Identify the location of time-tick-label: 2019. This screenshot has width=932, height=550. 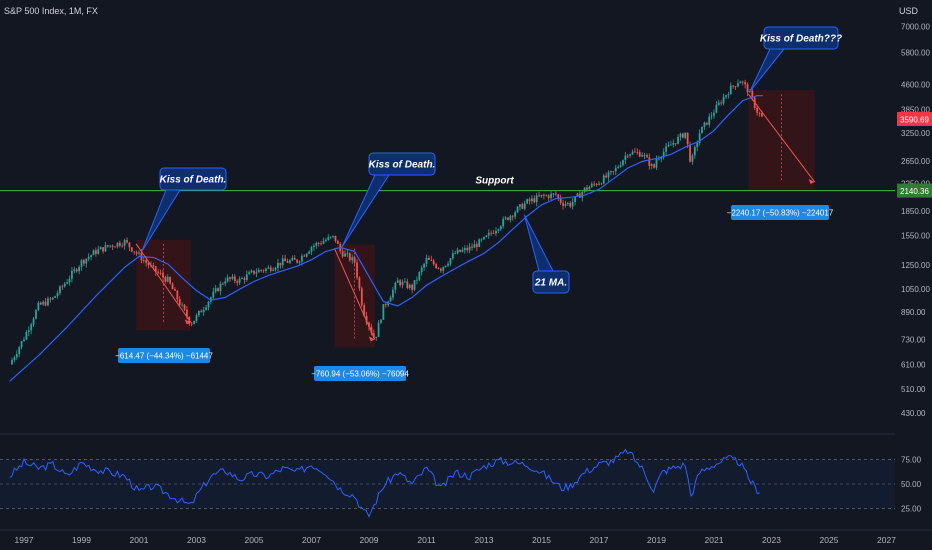
(656, 540).